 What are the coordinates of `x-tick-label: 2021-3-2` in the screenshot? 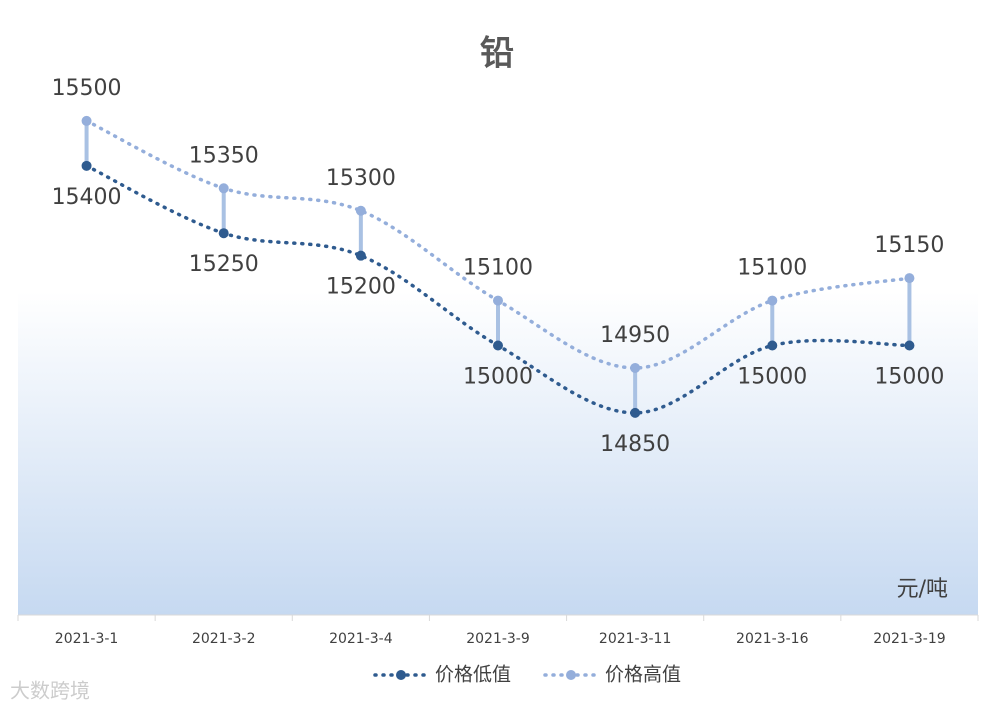 It's located at (224, 639).